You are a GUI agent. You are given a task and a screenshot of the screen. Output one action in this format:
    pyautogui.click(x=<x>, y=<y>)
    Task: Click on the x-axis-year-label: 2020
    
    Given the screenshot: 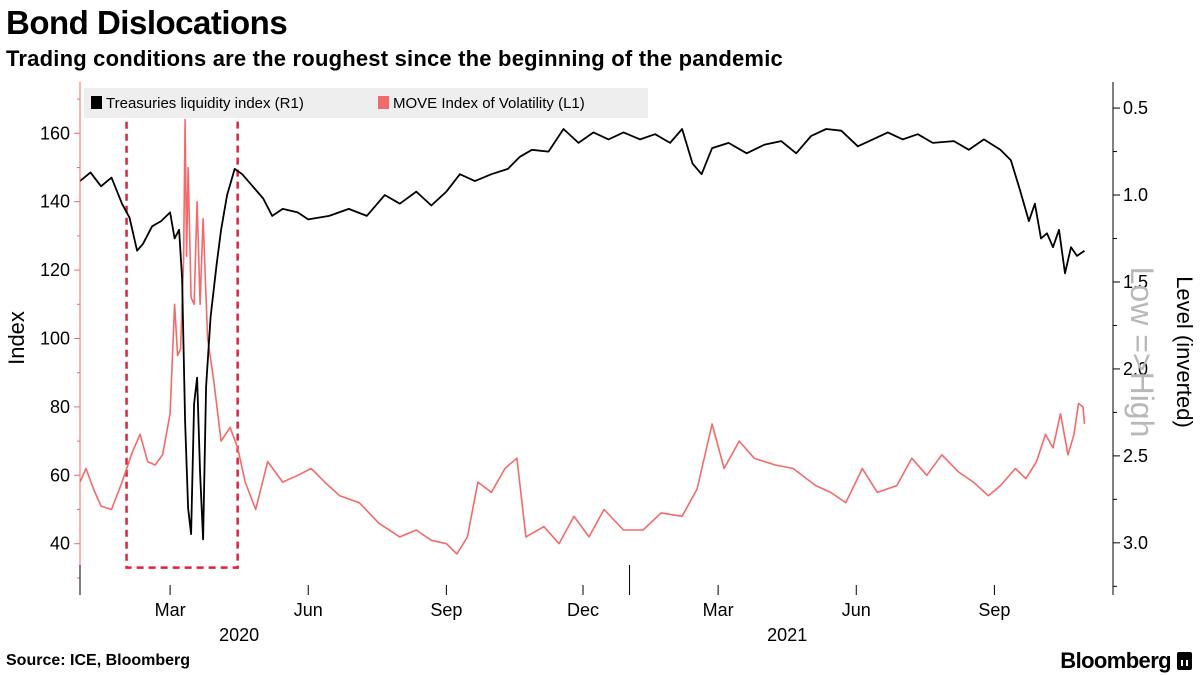 What is the action you would take?
    pyautogui.click(x=239, y=635)
    